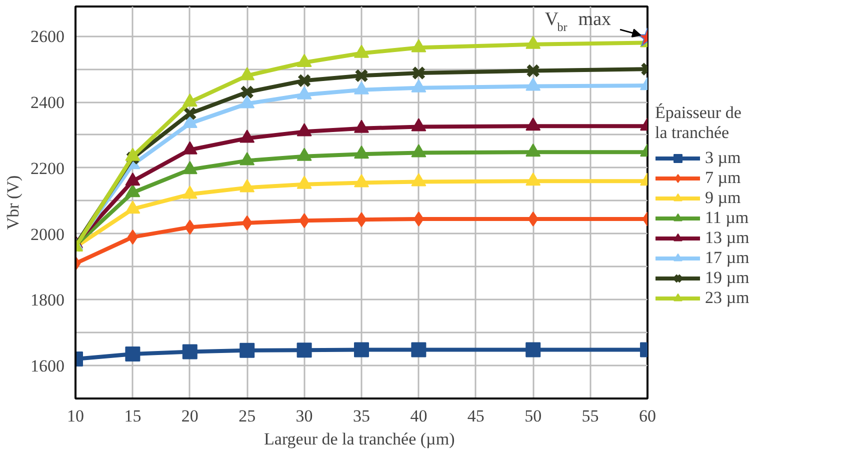 The height and width of the screenshot is (468, 845). What do you see at coordinates (133, 416) in the screenshot?
I see `x-tick-label: 15` at bounding box center [133, 416].